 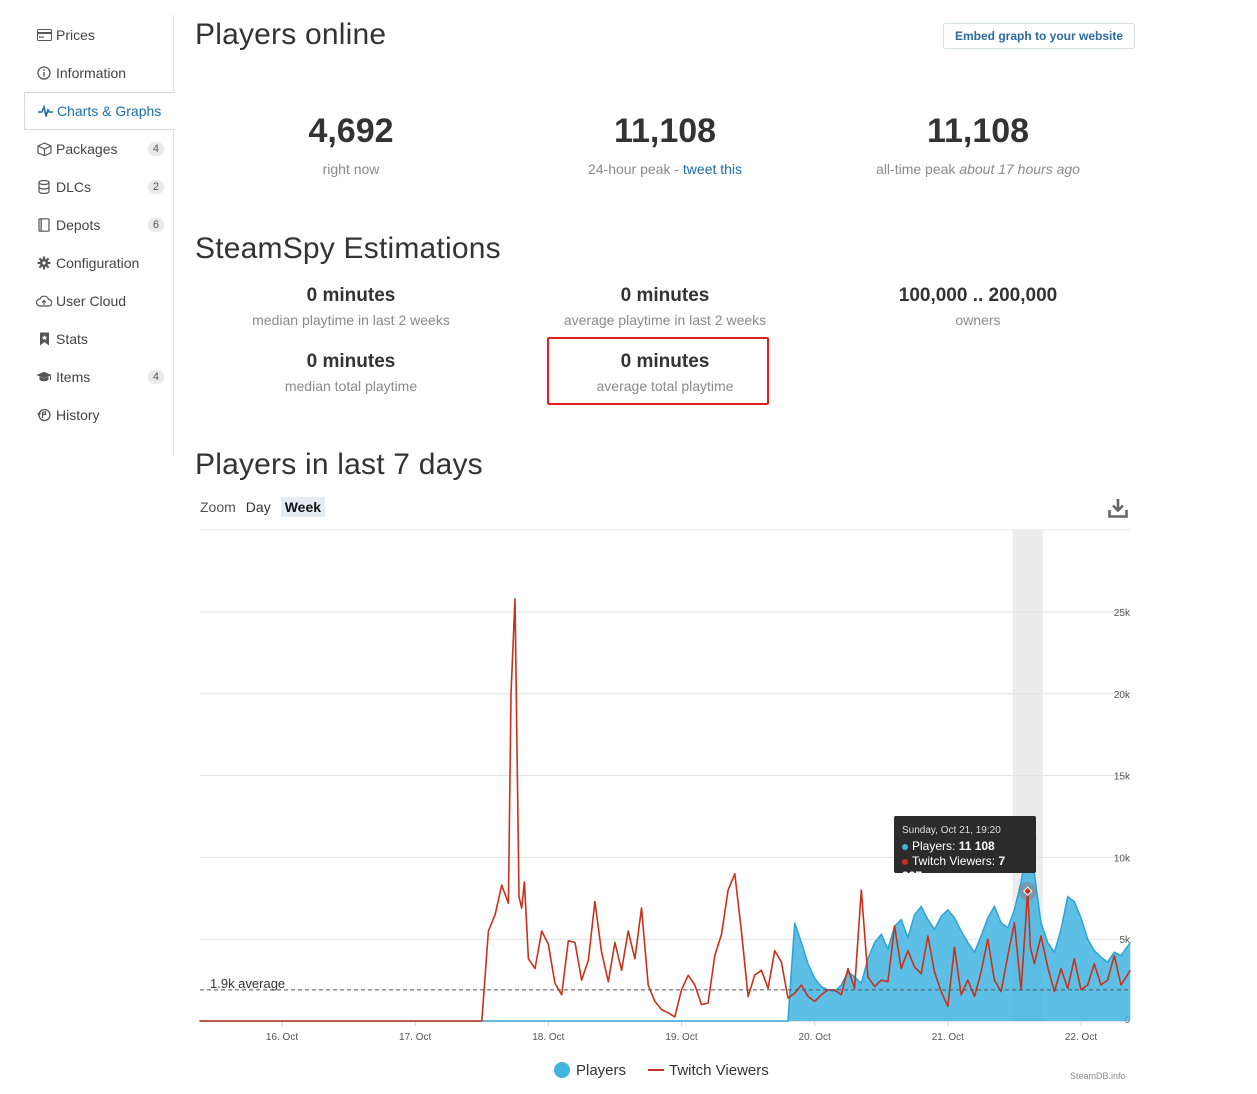 What do you see at coordinates (73, 377) in the screenshot?
I see `sidebar-item-label: Items` at bounding box center [73, 377].